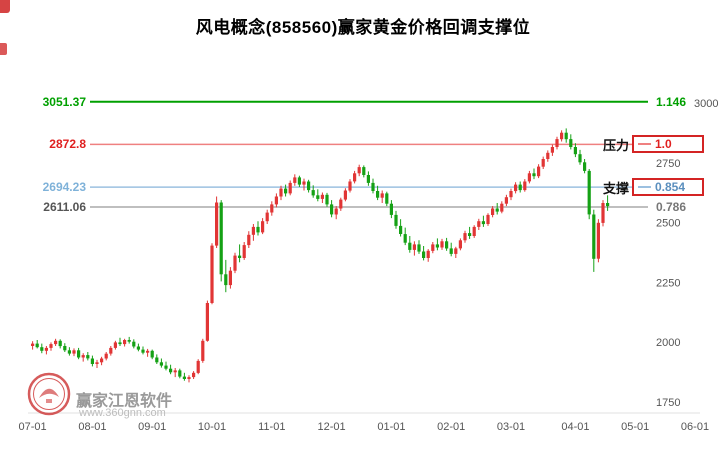  Describe the element at coordinates (644, 187) in the screenshot. I see `support-line-swatch` at that location.